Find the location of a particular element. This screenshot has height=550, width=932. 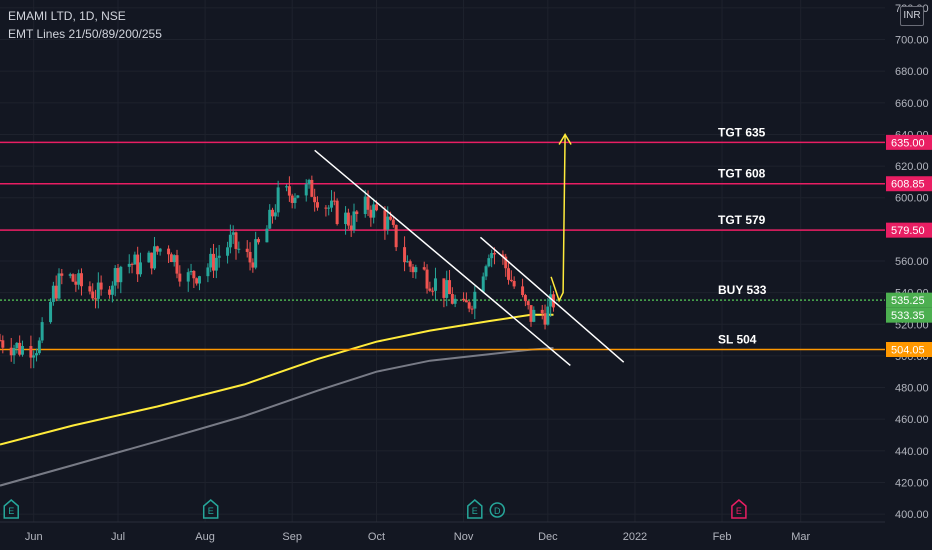

time-tick-label: Jul is located at coordinates (118, 537).